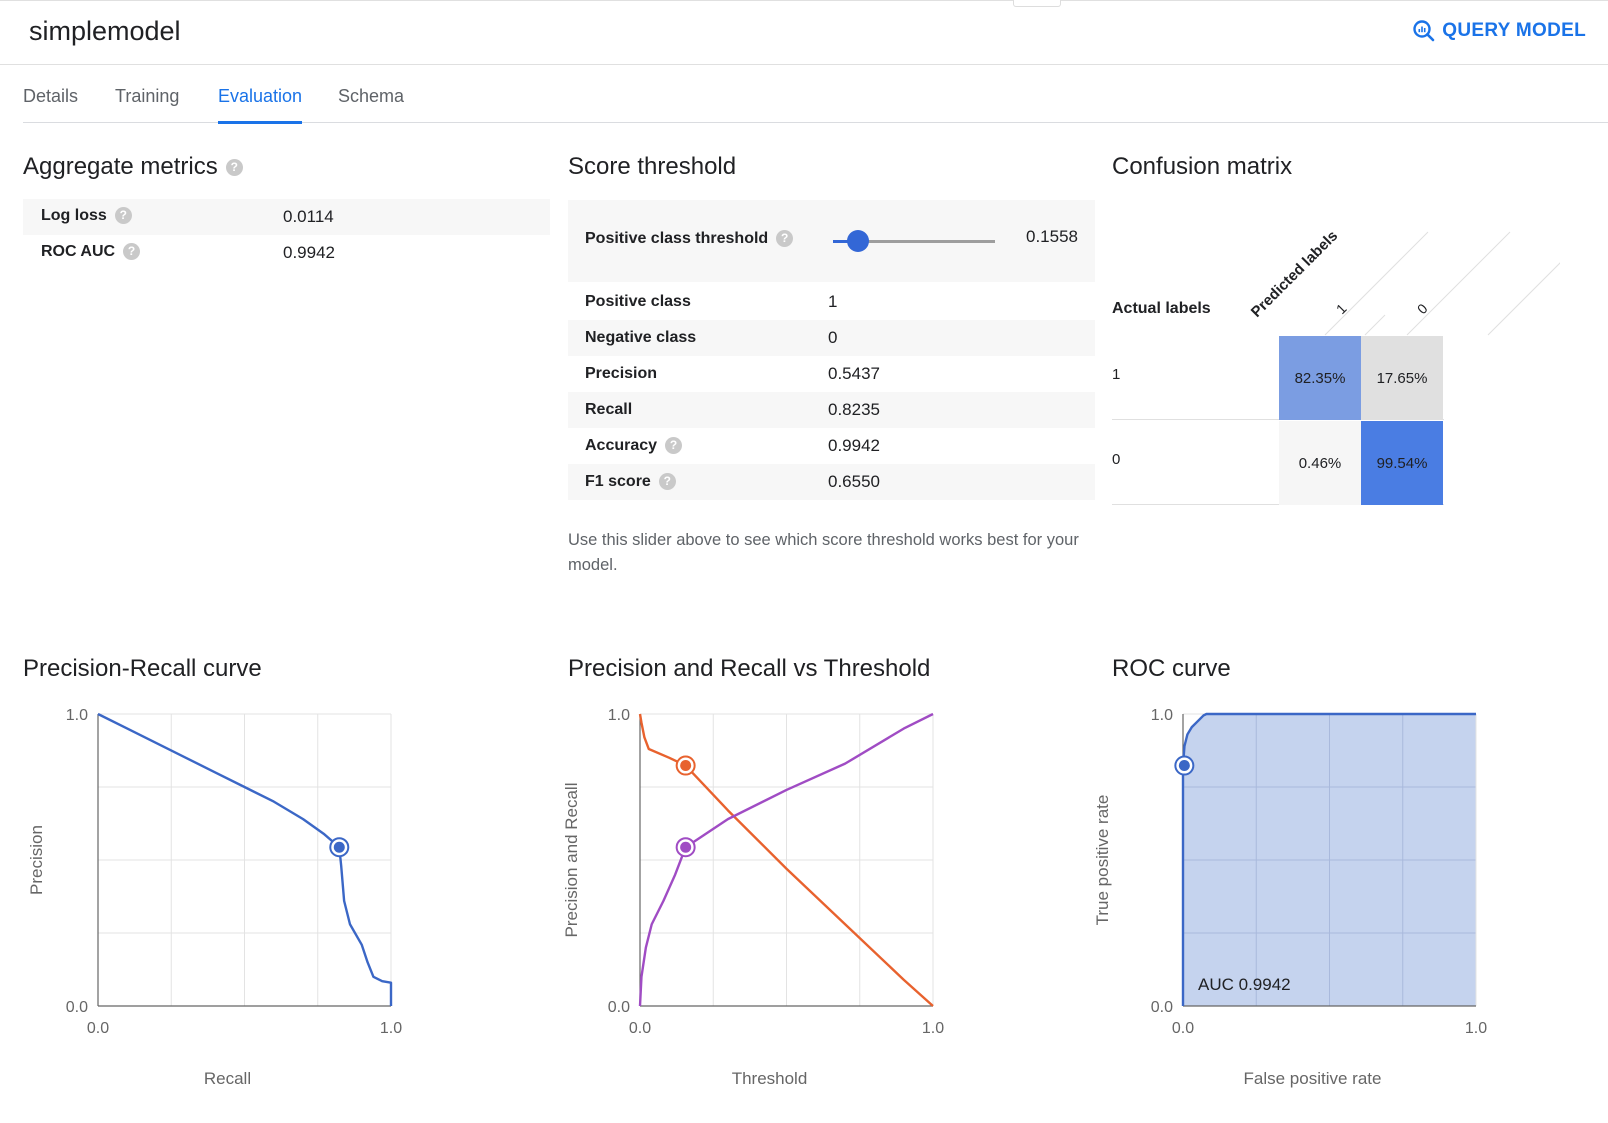 This screenshot has width=1608, height=1123. I want to click on x-axis-label: False positive rate, so click(1313, 1078).